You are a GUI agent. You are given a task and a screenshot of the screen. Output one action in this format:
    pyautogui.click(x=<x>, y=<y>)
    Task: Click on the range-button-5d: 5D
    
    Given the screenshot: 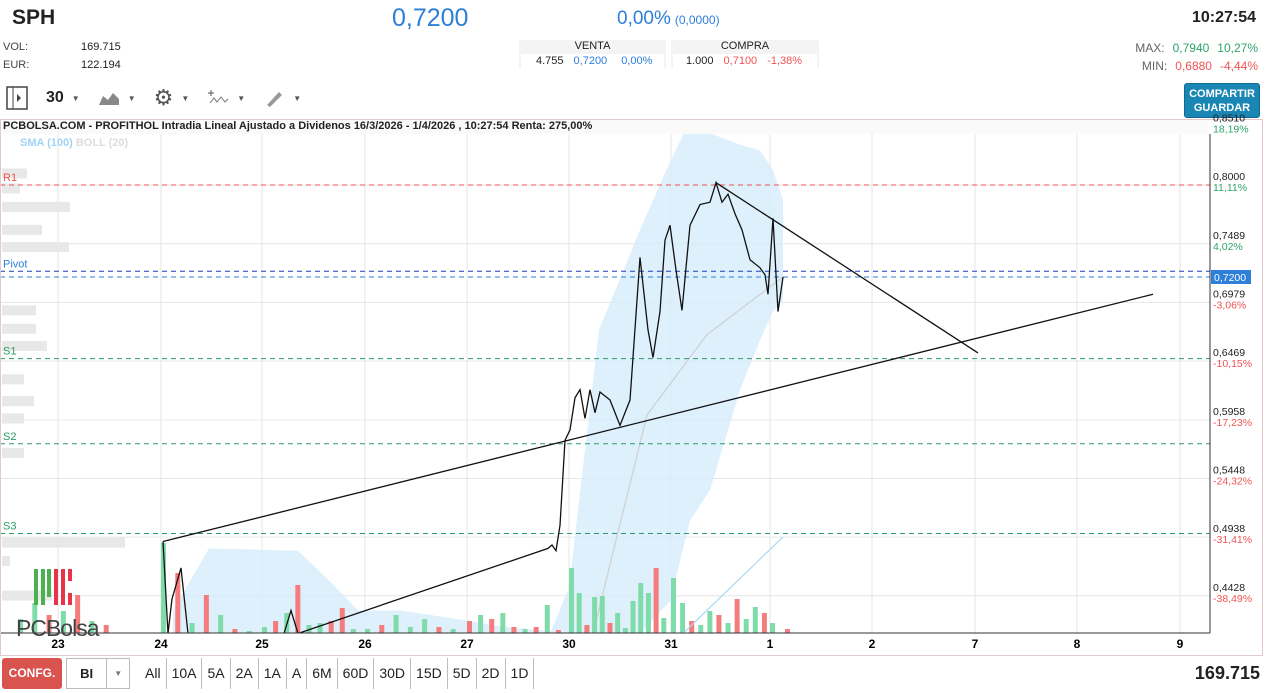 What is the action you would take?
    pyautogui.click(x=462, y=673)
    